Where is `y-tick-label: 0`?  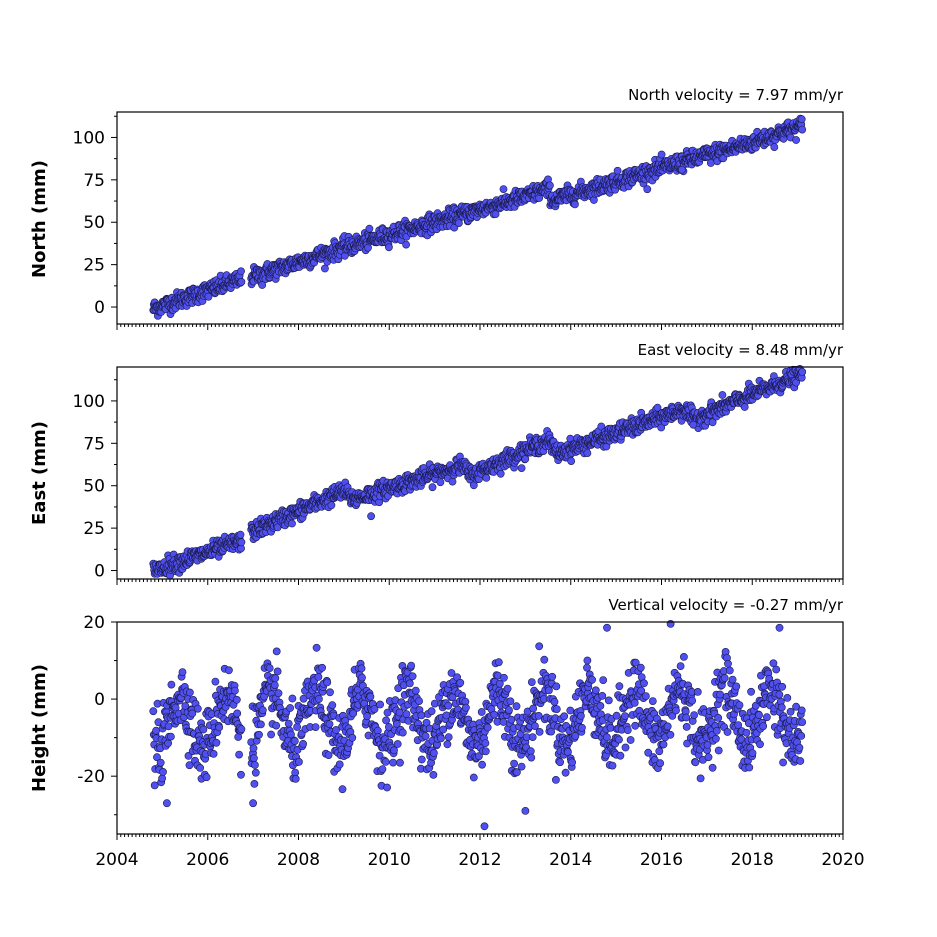 y-tick-label: 0 is located at coordinates (99, 308).